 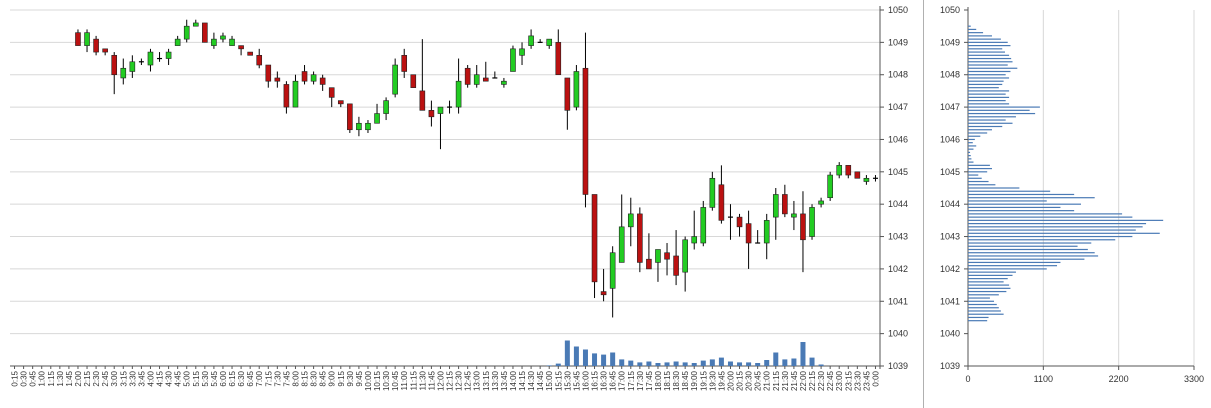 I want to click on x-tick-label: 14:00, so click(x=513, y=380).